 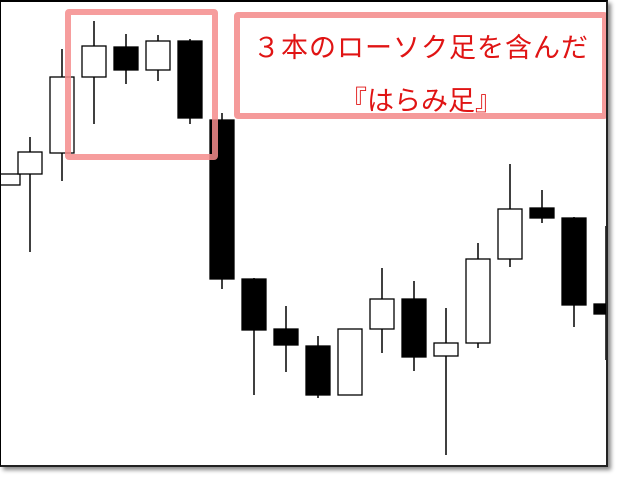 I want to click on annotation-box: ３本のローソク足を含んだ 『はらみ足』, so click(x=420, y=65).